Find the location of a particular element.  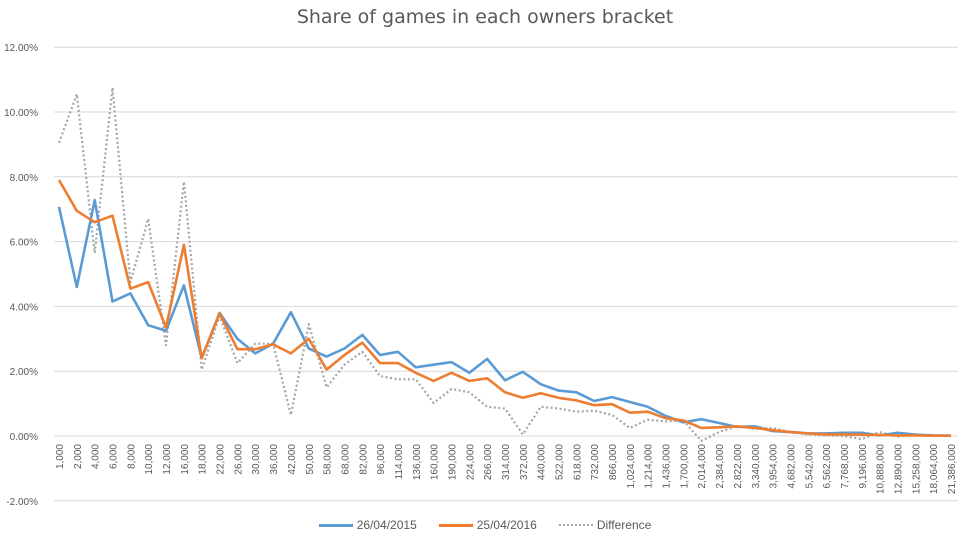

y-tick-label: 12.00% is located at coordinates (21, 48).